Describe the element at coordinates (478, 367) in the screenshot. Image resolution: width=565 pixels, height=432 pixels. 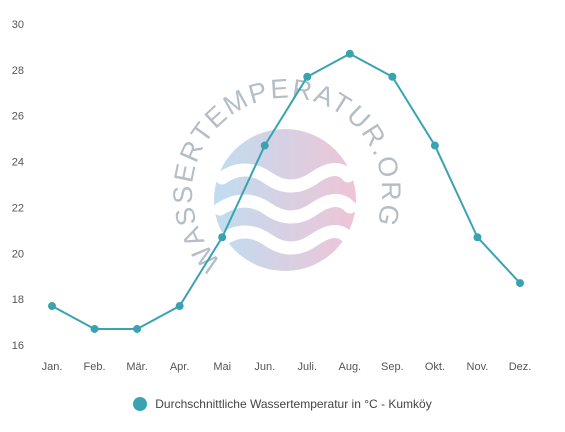
I see `x-tick-label: Nov.` at that location.